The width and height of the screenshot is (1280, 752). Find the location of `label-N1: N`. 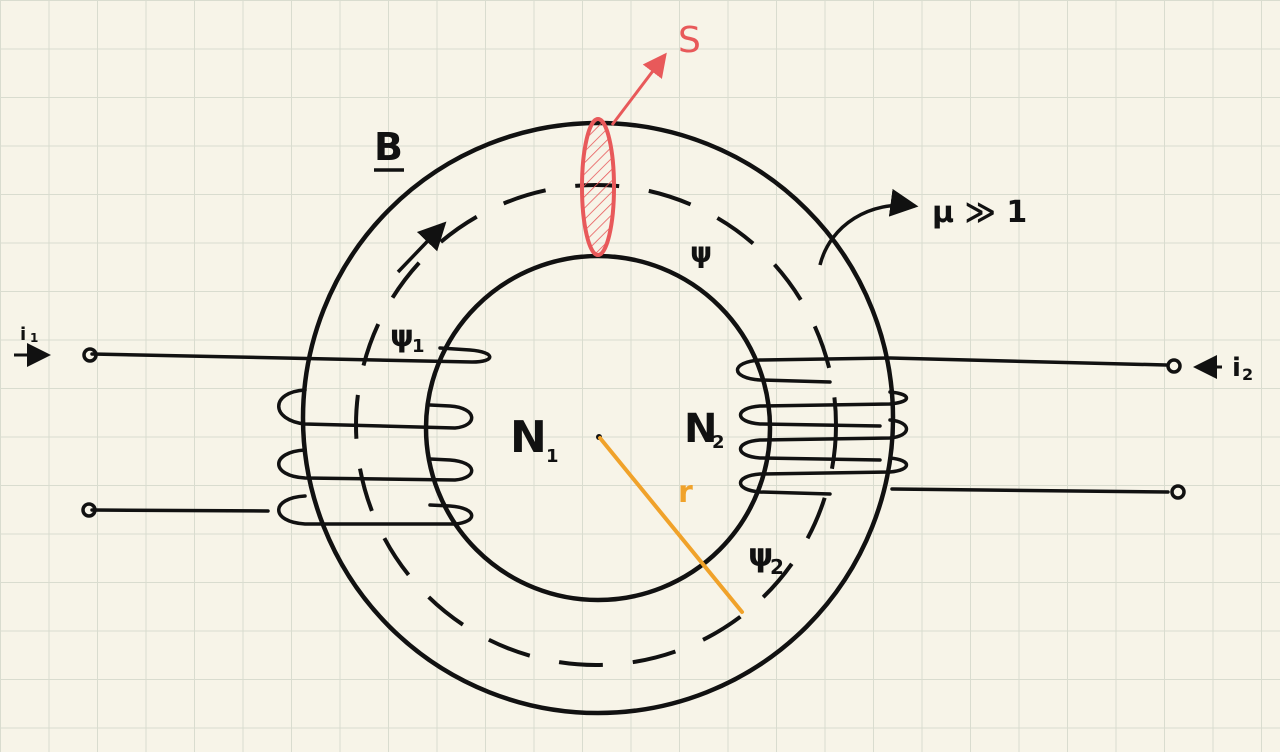

label-N1: N is located at coordinates (528, 437).